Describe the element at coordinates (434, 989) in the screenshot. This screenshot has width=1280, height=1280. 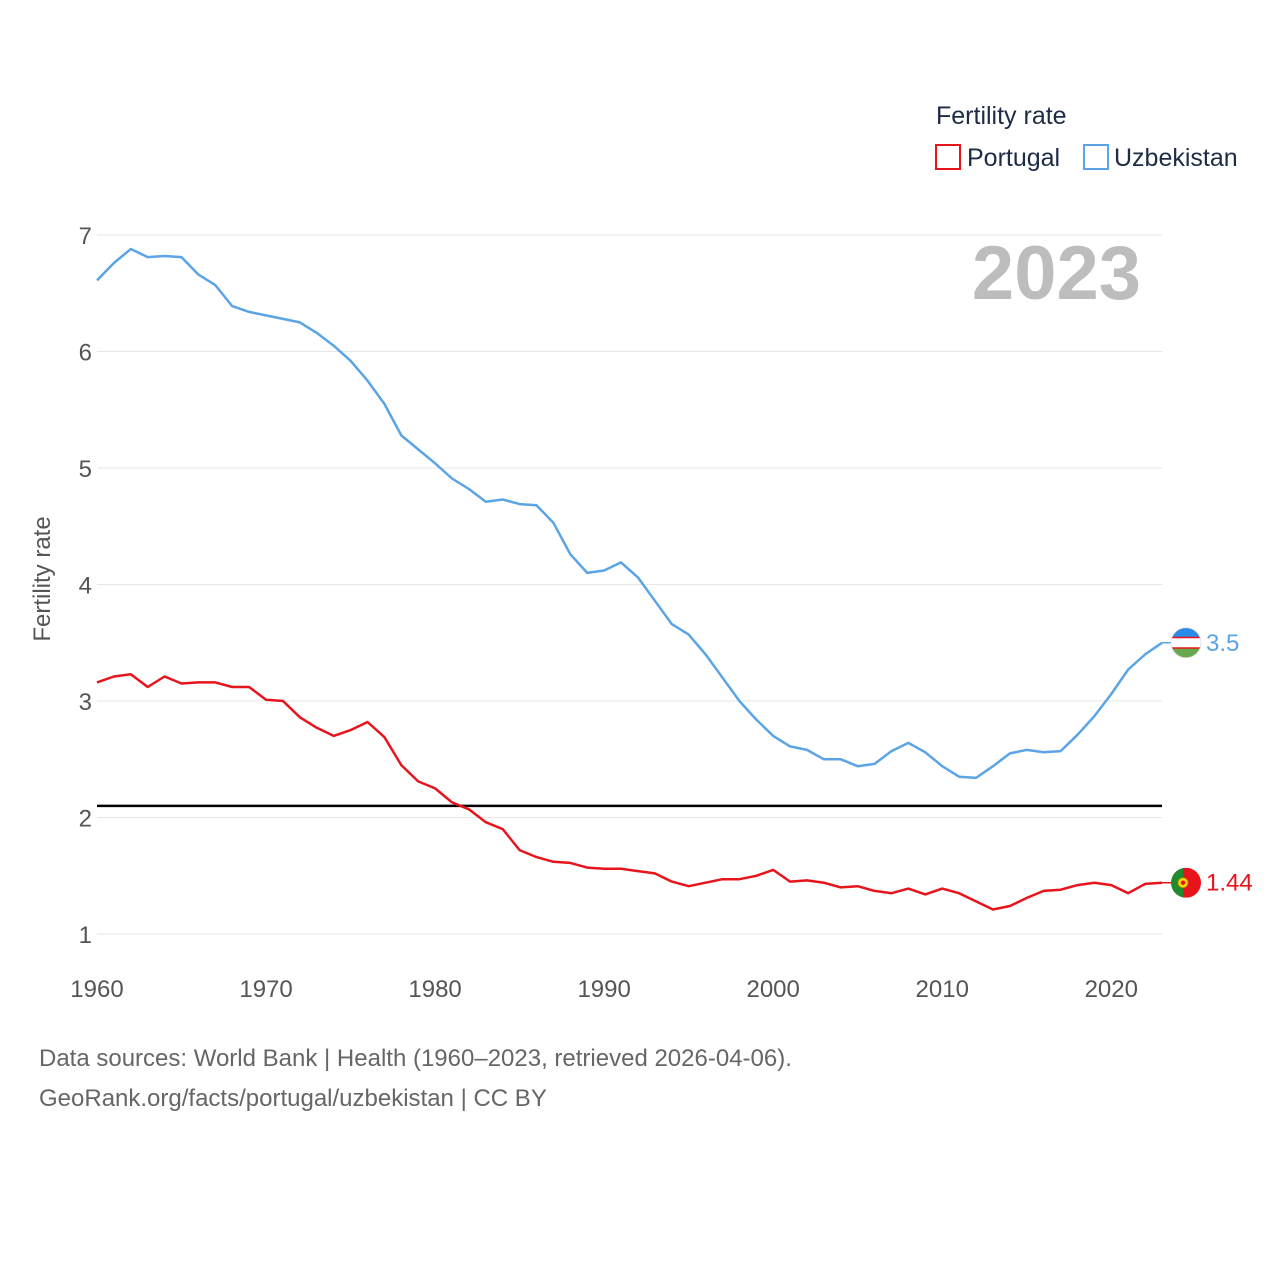
I see `x-tick-label: 1980` at that location.